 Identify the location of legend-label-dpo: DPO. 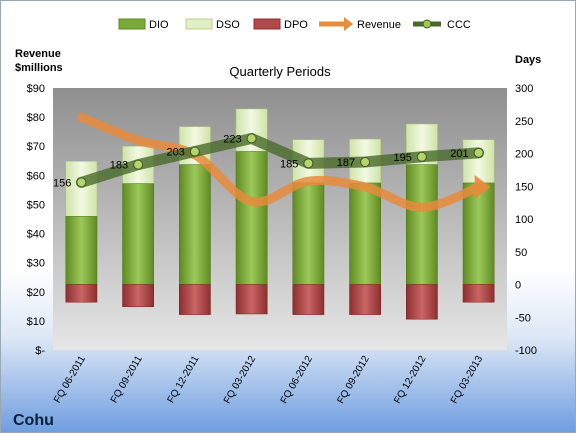
(296, 25).